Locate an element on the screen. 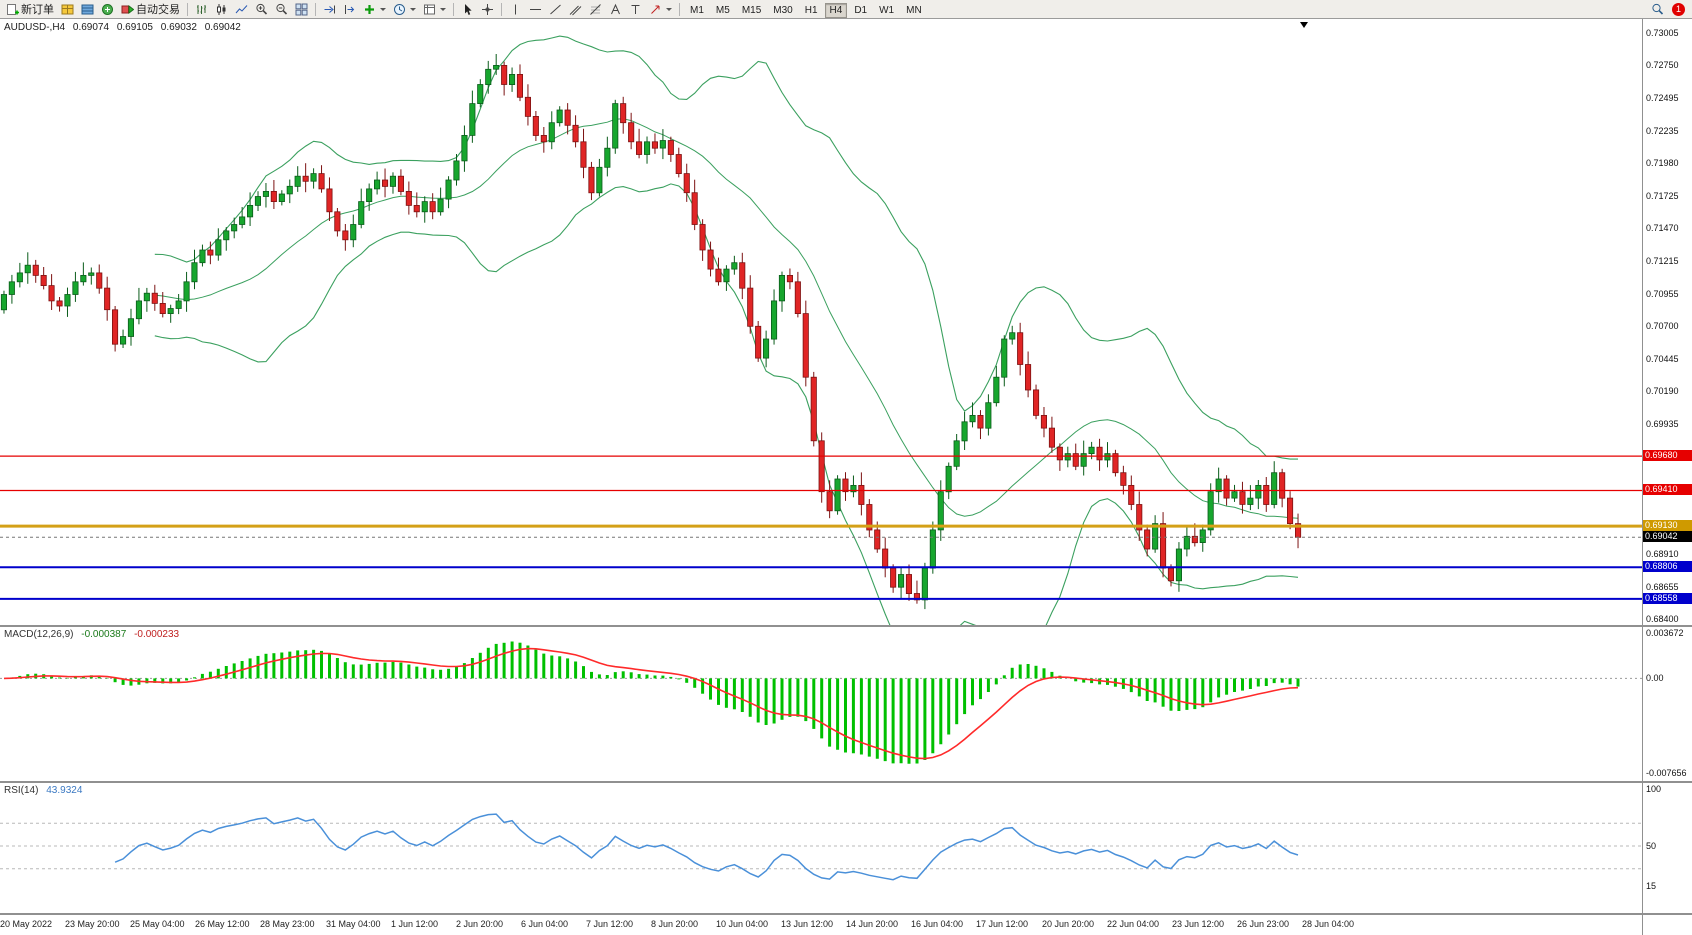 The width and height of the screenshot is (1692, 935). indicators-button is located at coordinates (374, 9).